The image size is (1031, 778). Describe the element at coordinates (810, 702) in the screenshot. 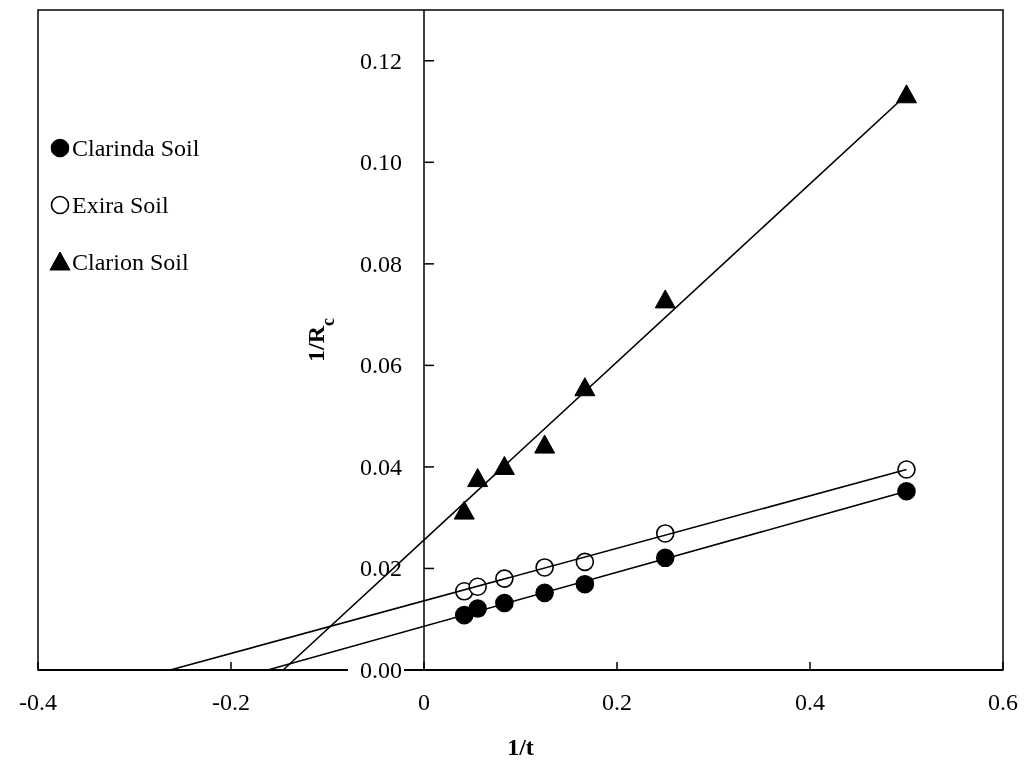

I see `x-tick-label: 0.4` at that location.